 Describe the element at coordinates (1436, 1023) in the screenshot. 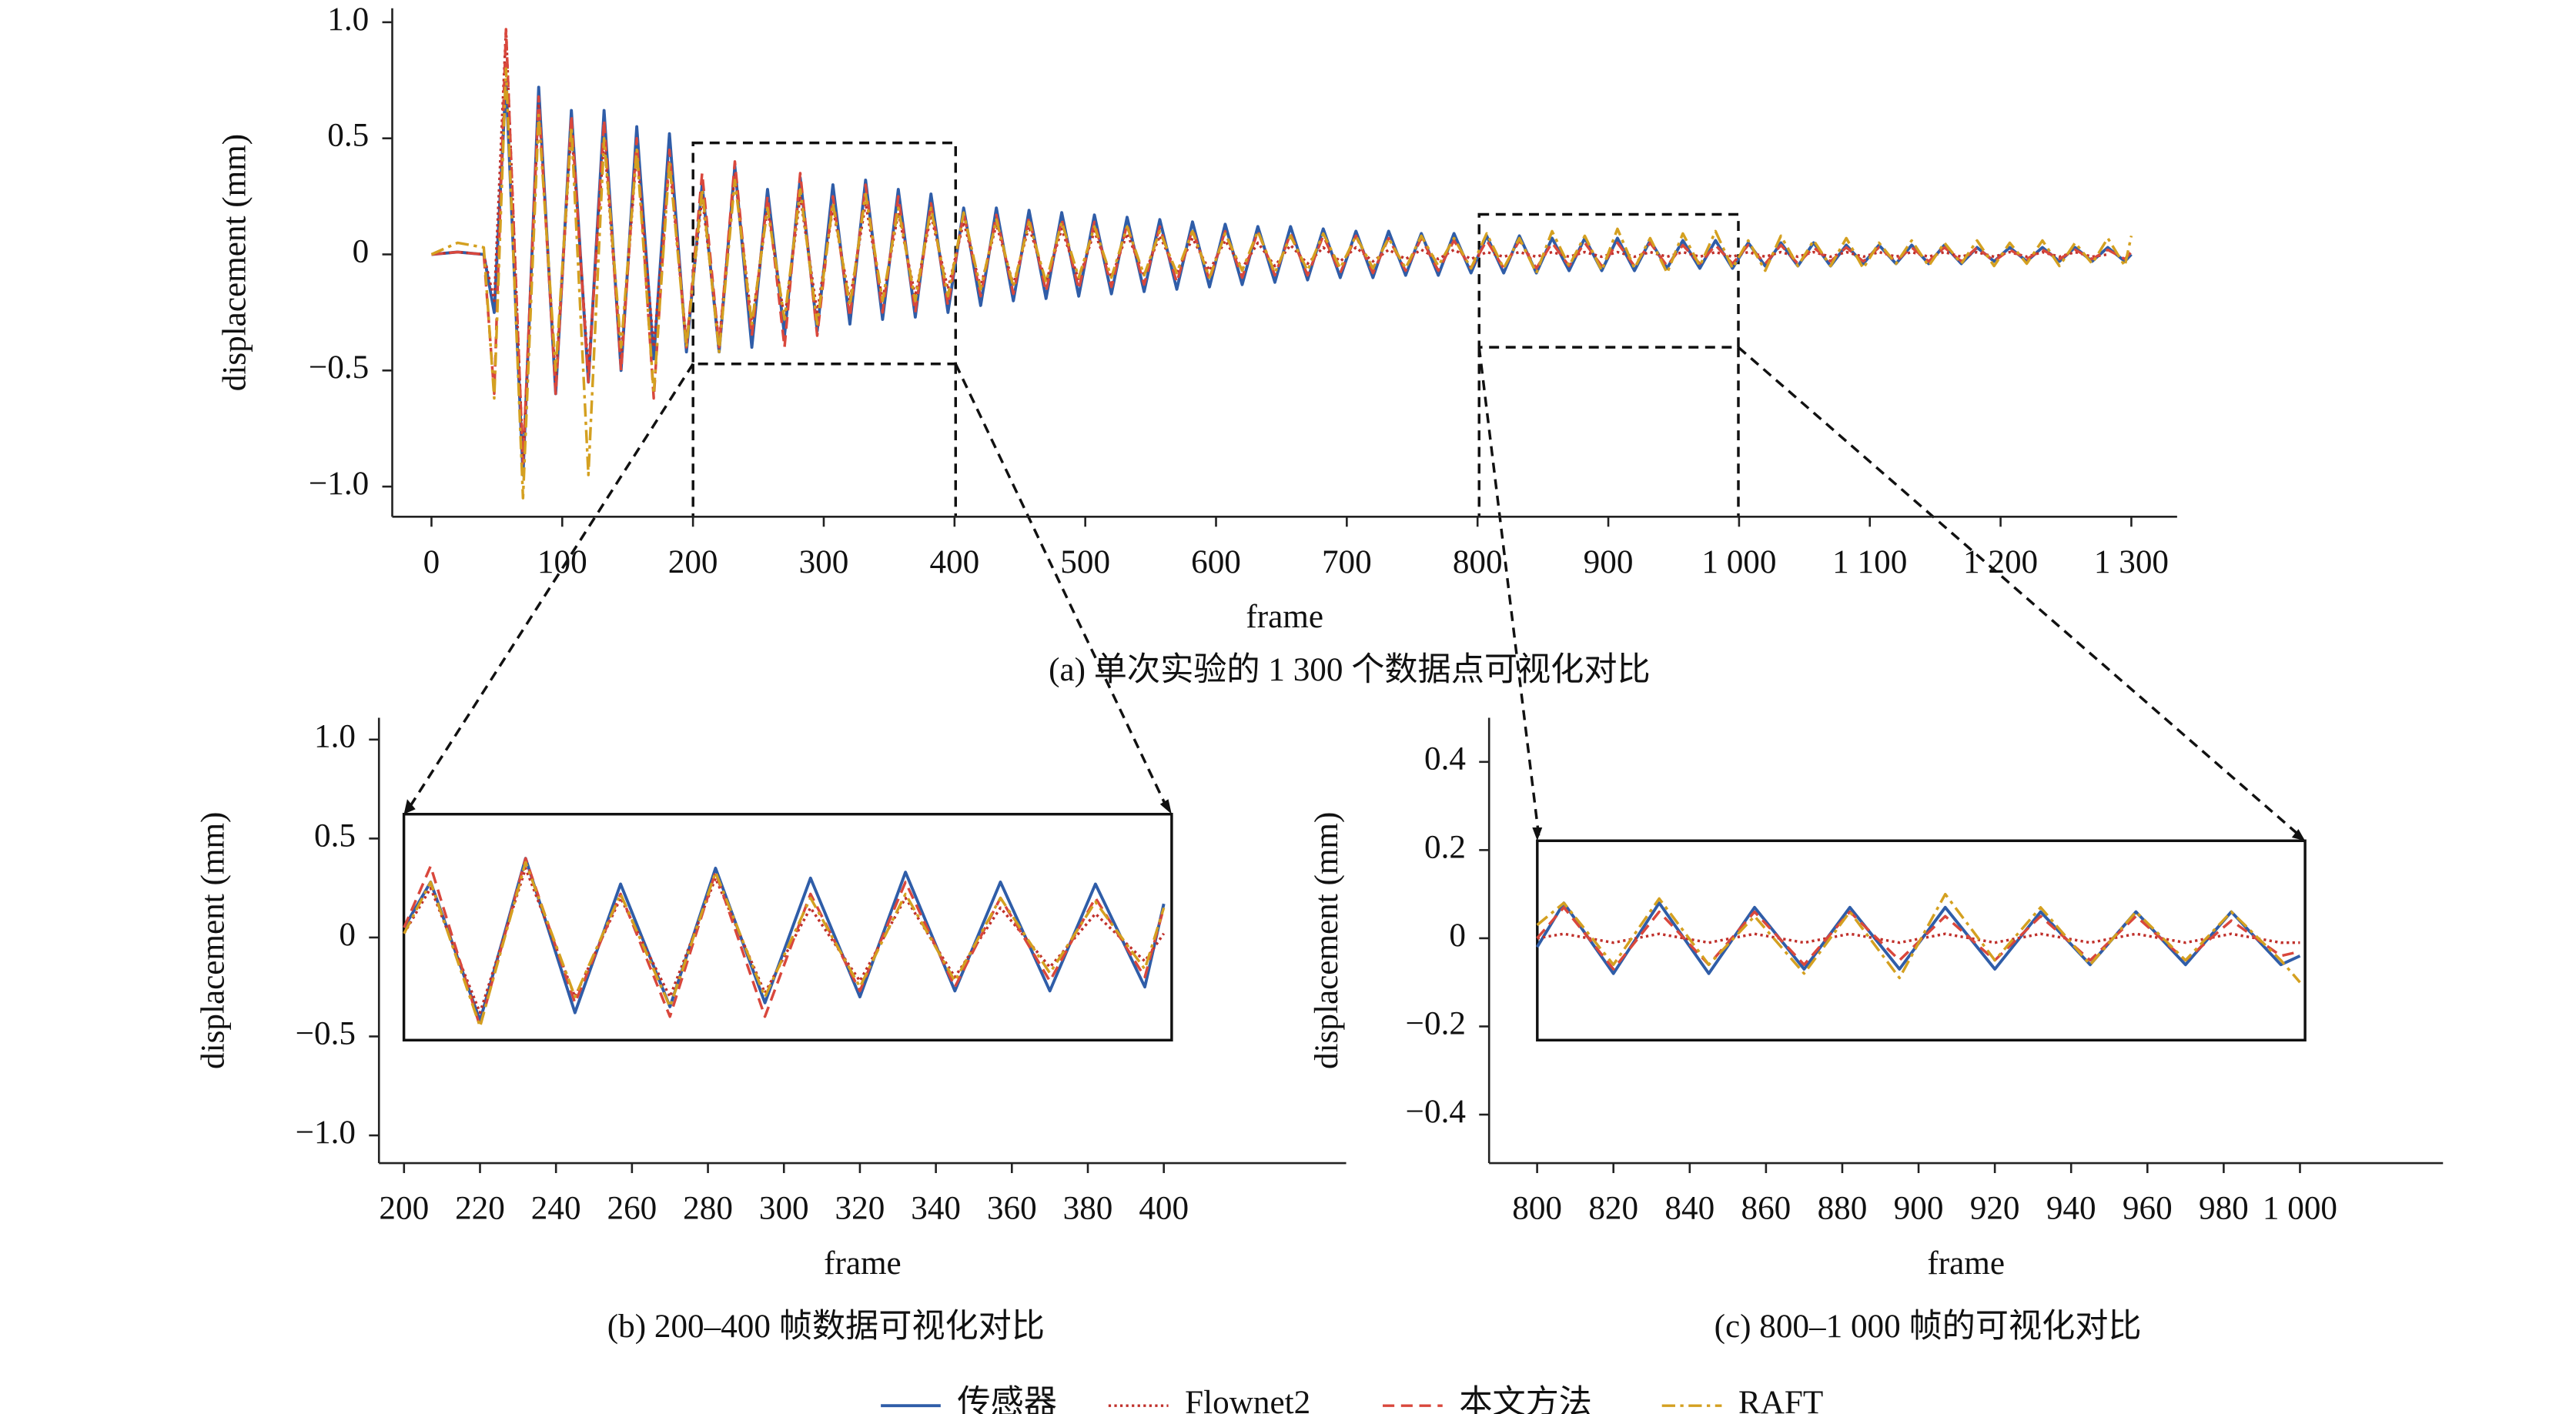

I see `y-tick-label: −0.2` at that location.